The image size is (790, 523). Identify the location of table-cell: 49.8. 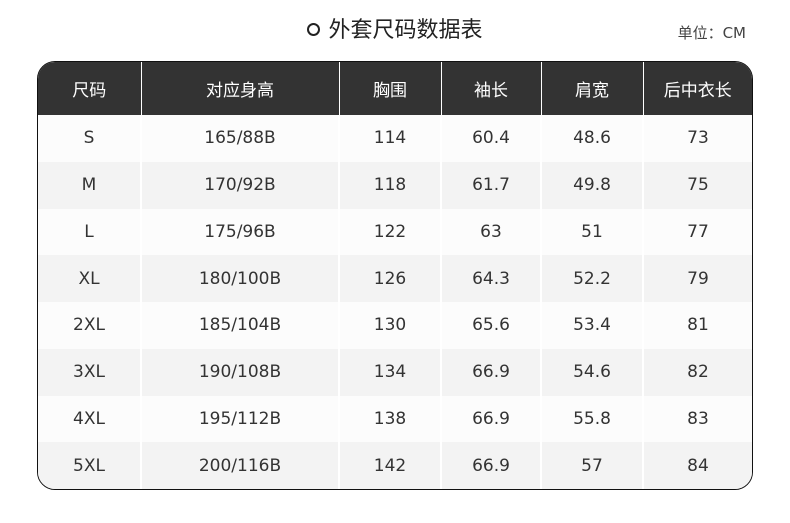
(591, 185).